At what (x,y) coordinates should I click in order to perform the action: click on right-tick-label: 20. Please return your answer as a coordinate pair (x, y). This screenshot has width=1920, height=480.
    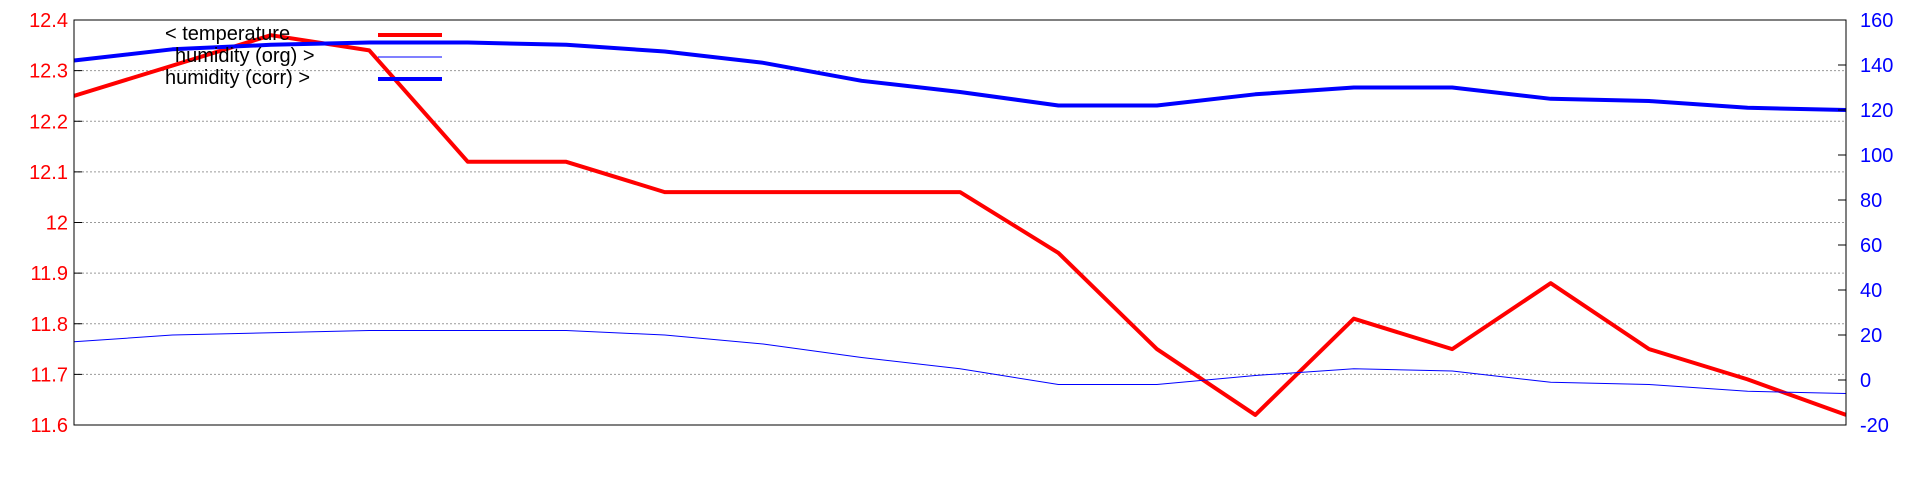
    Looking at the image, I should click on (1871, 336).